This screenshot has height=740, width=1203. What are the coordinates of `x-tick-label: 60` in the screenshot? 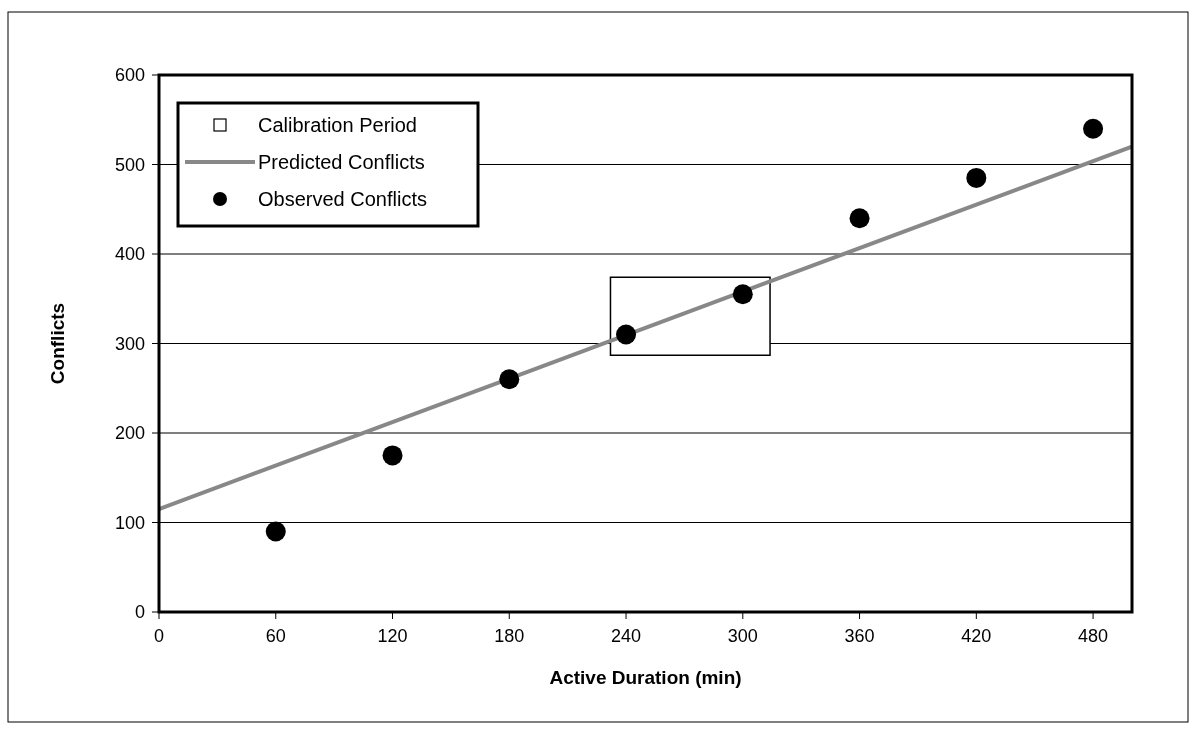 It's located at (275, 636).